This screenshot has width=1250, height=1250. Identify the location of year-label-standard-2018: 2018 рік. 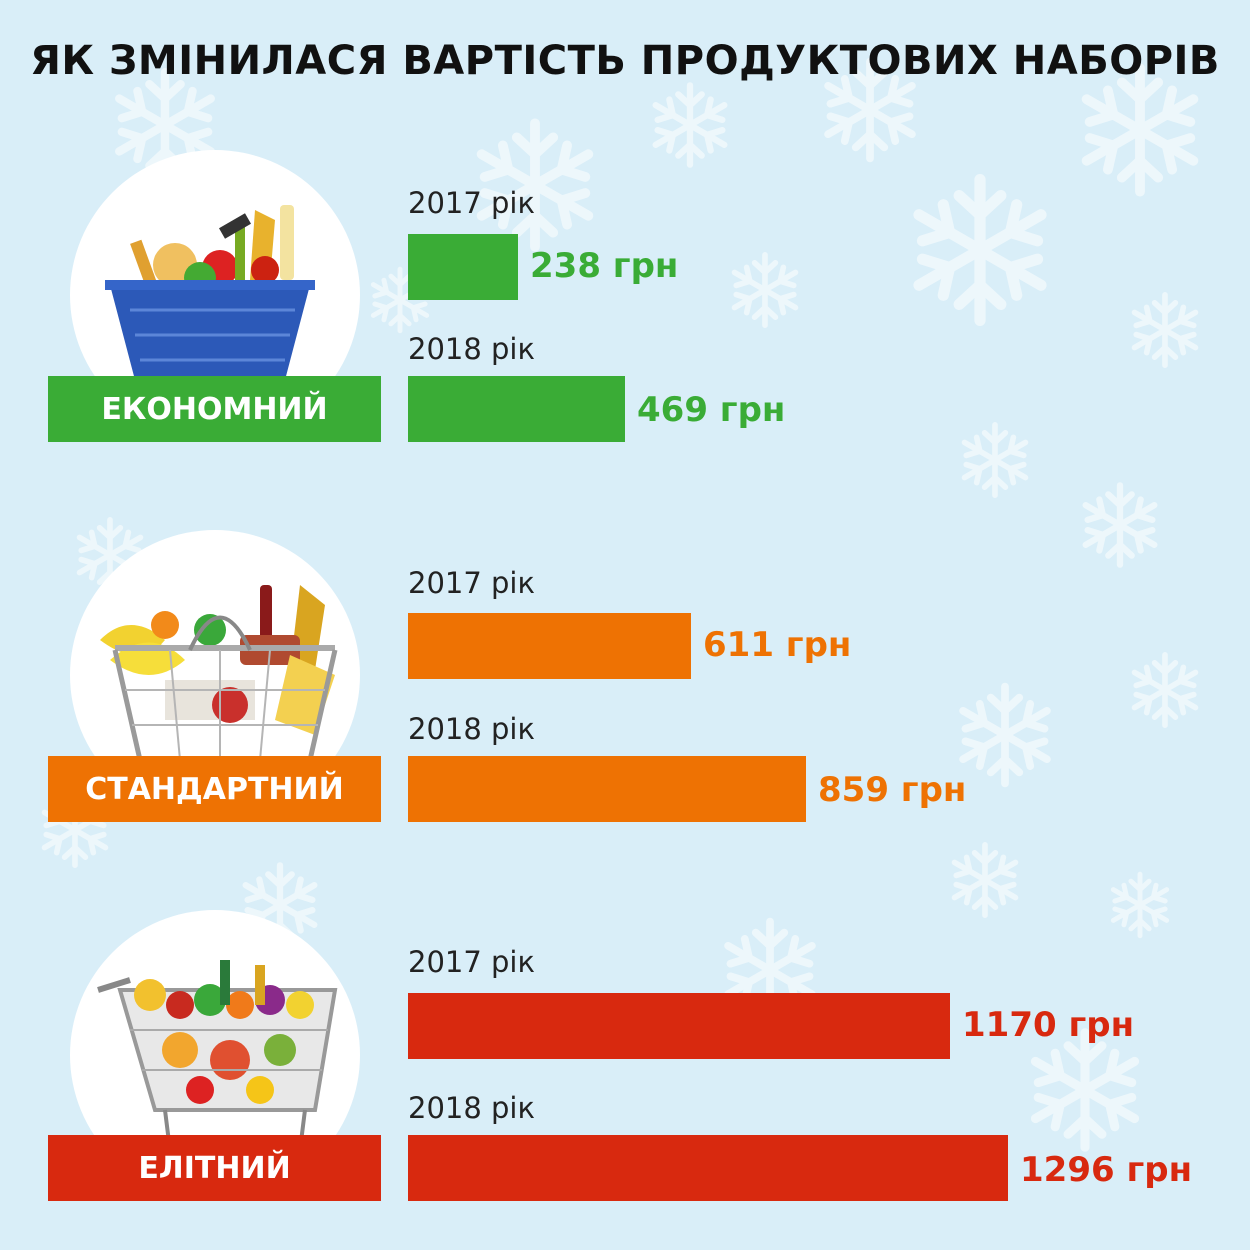
(472, 729).